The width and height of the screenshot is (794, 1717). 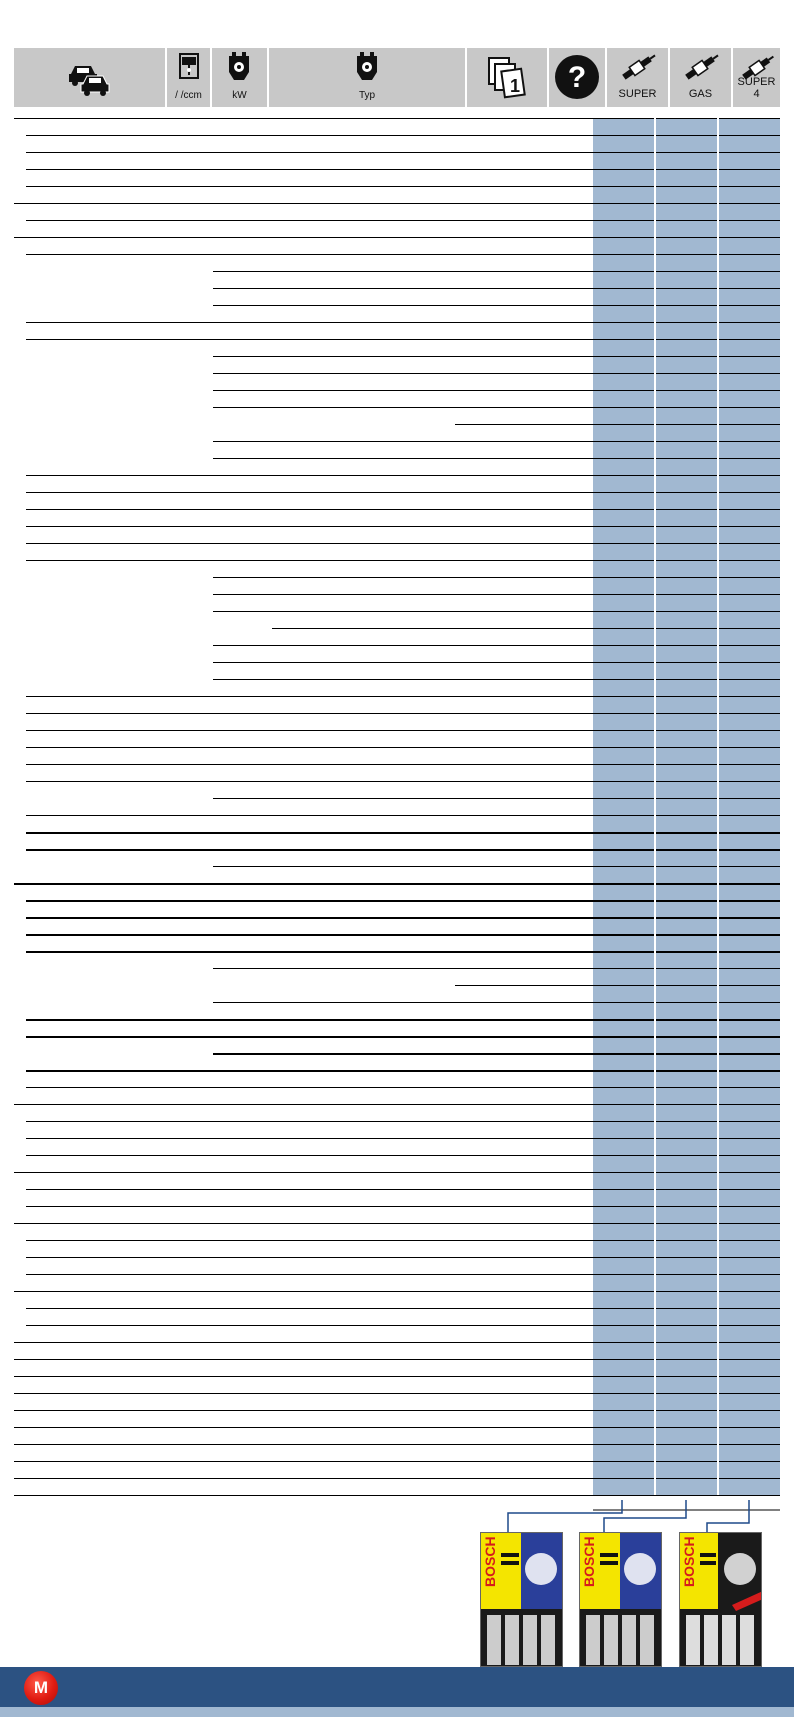 I want to click on spark-plug-icon, so click(x=639, y=67).